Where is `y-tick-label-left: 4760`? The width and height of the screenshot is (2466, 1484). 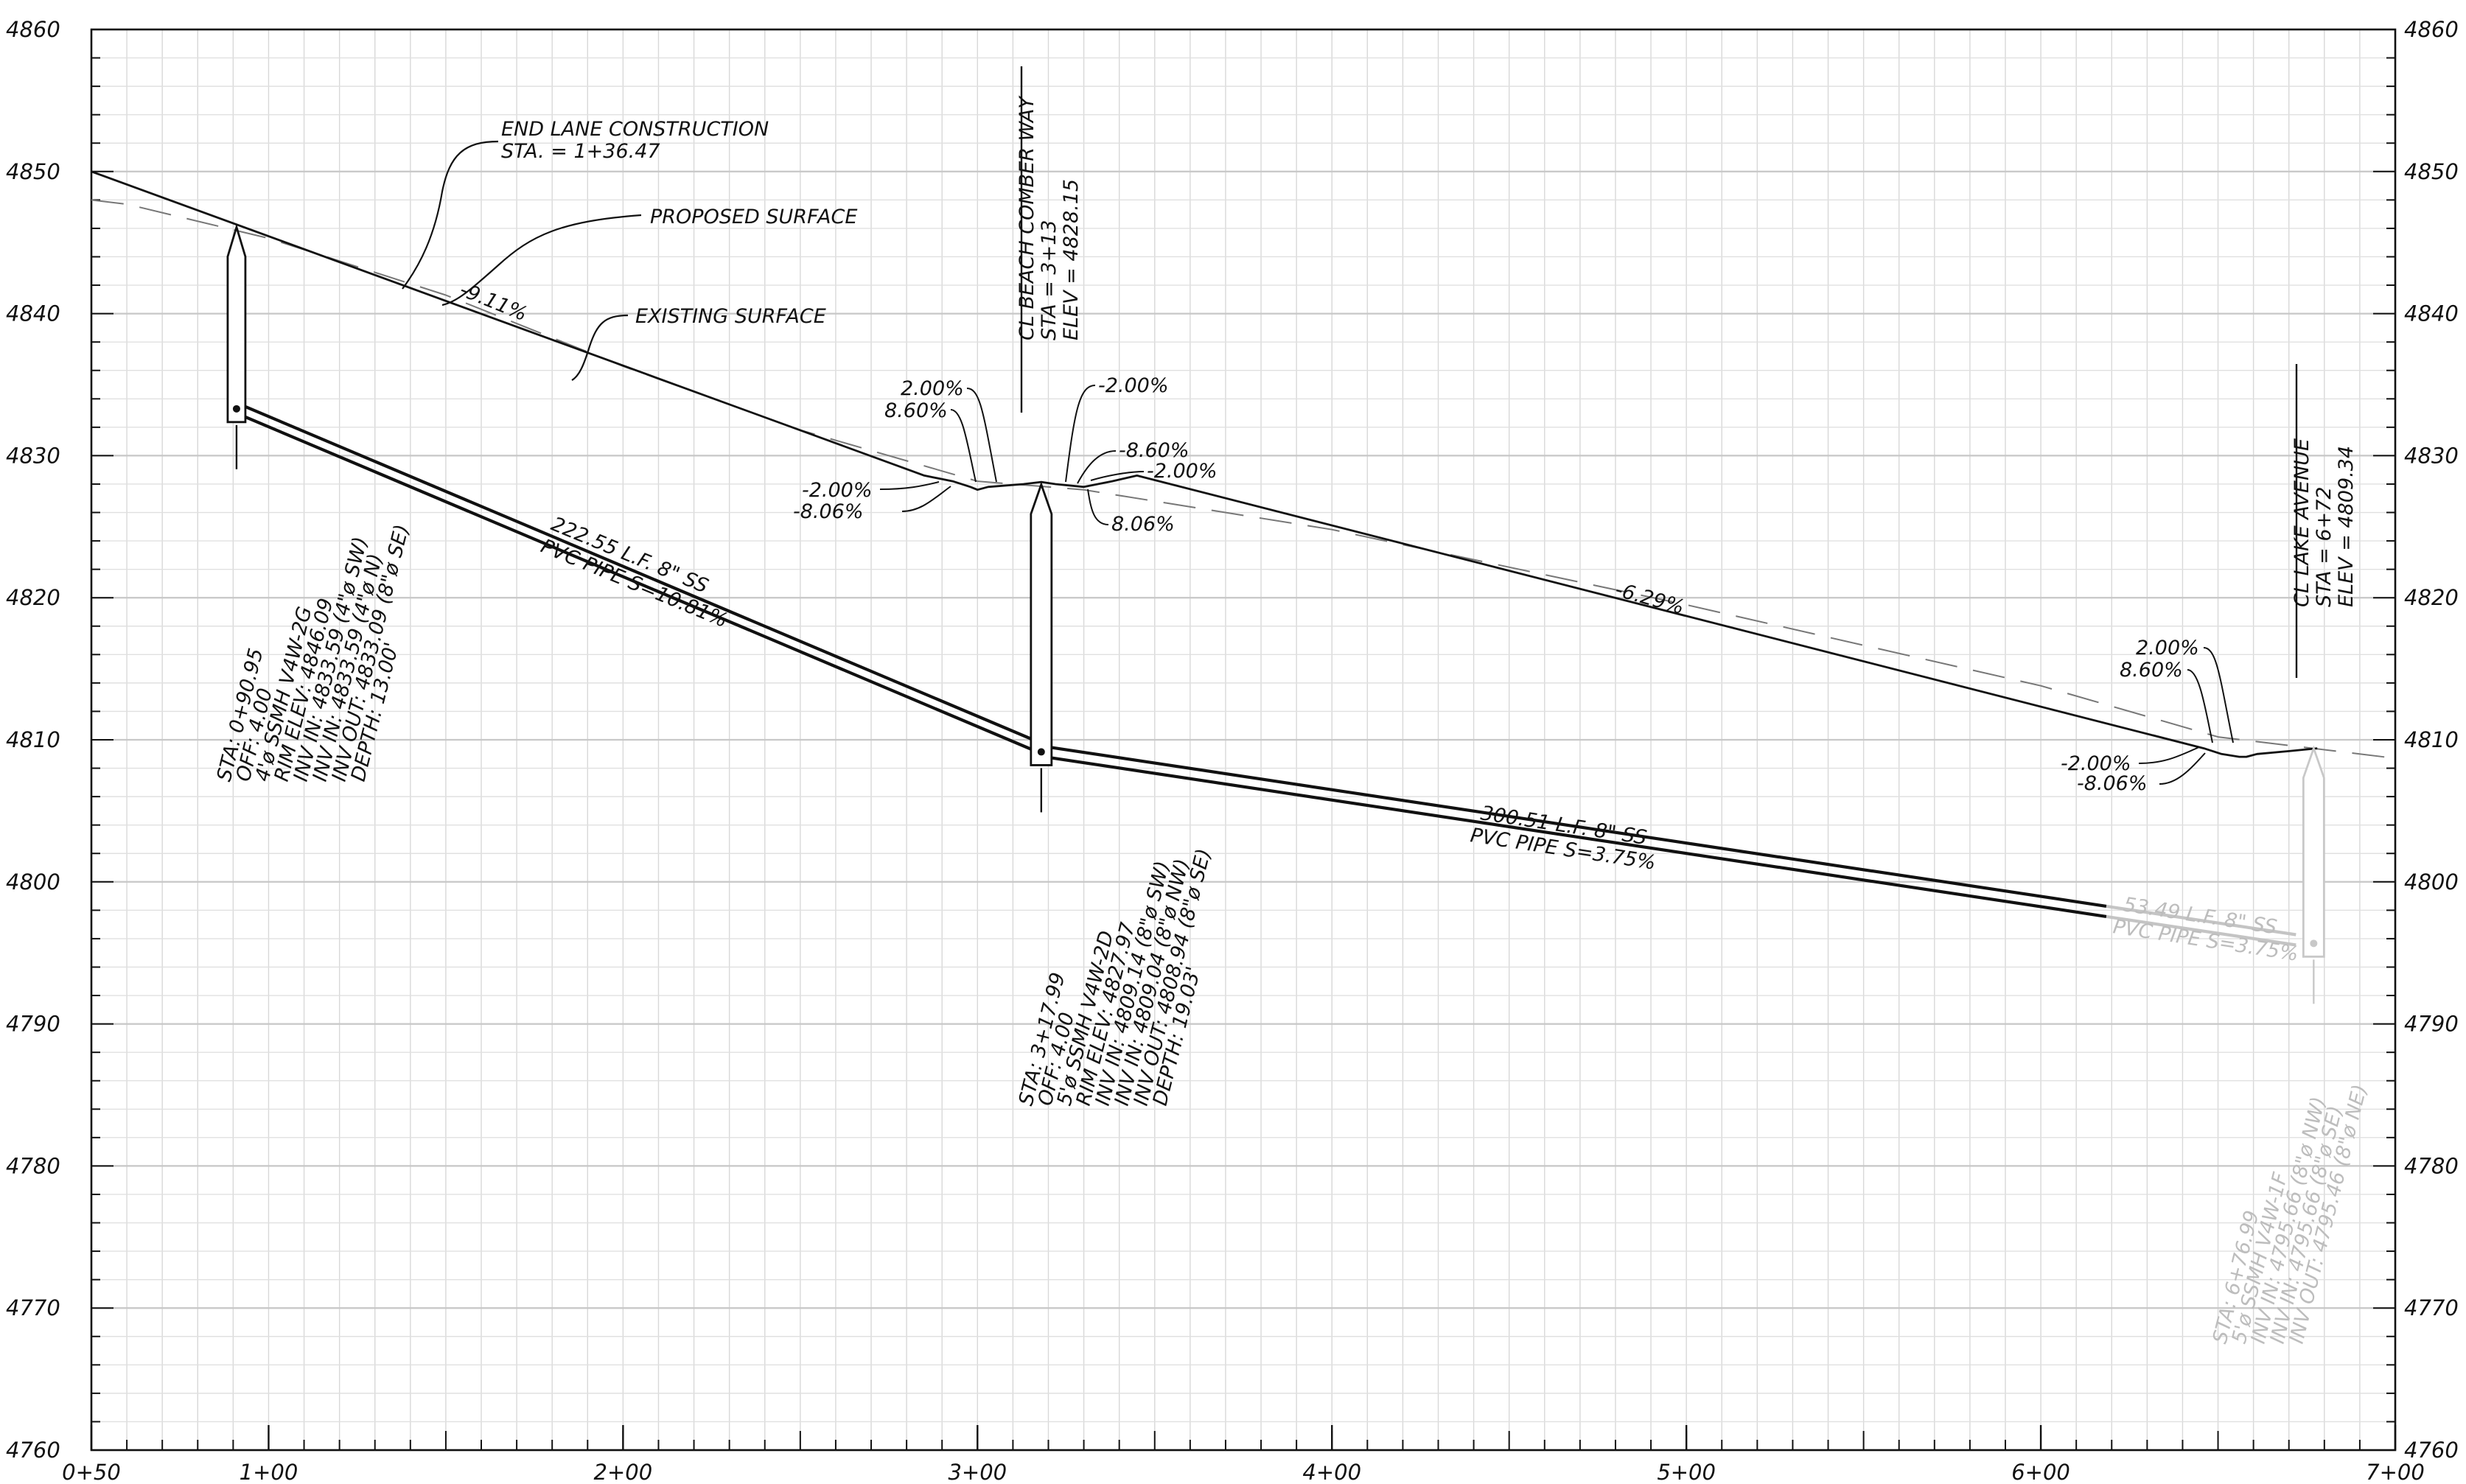
y-tick-label-left: 4760 is located at coordinates (33, 1450).